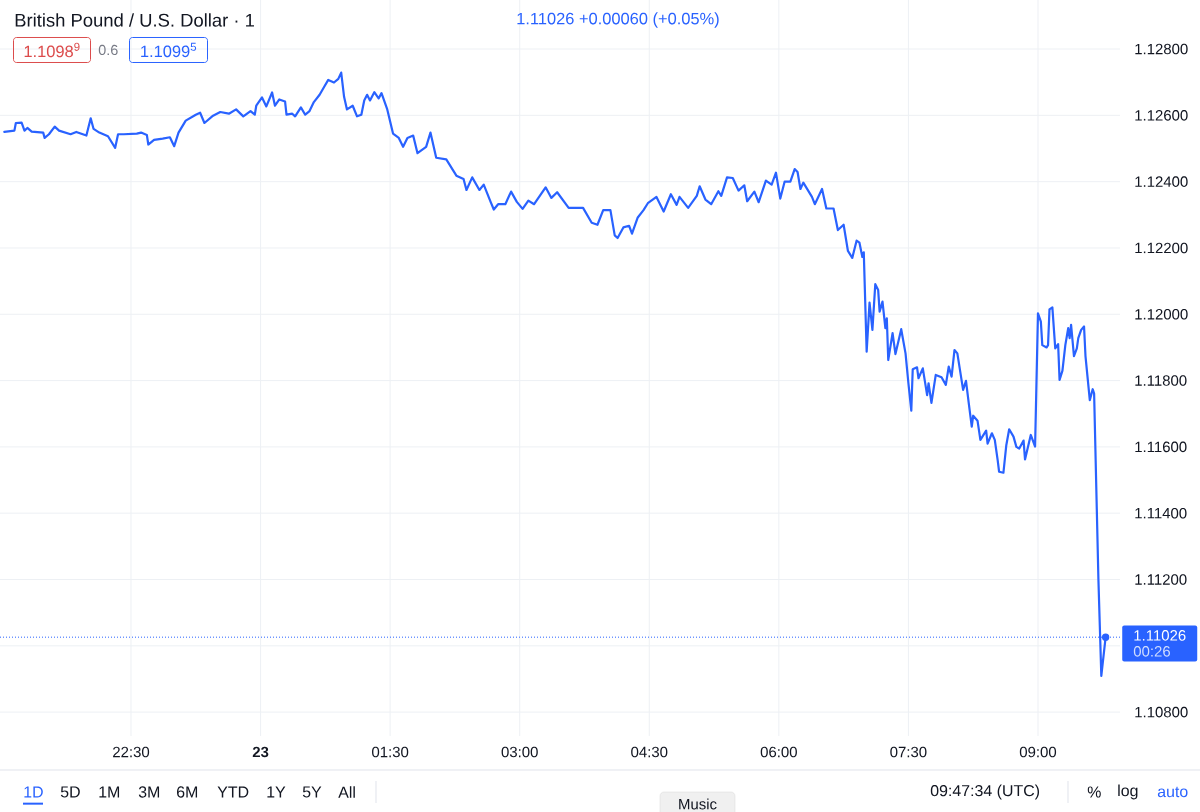 This screenshot has width=1200, height=812. Describe the element at coordinates (698, 804) in the screenshot. I see `text: Music` at that location.